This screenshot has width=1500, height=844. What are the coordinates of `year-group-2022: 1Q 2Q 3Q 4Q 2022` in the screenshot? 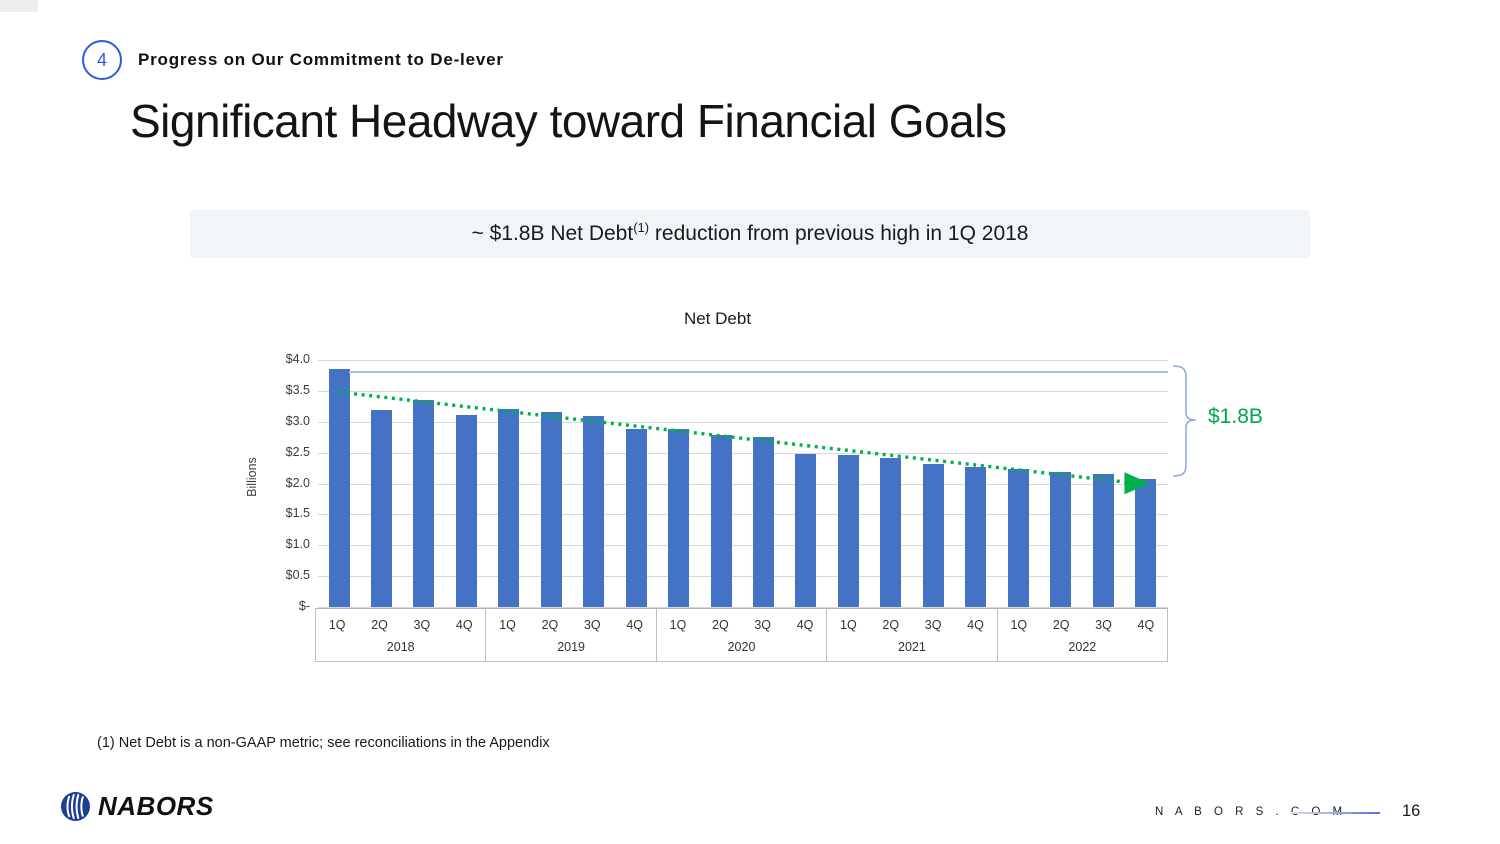 It's located at (1082, 635).